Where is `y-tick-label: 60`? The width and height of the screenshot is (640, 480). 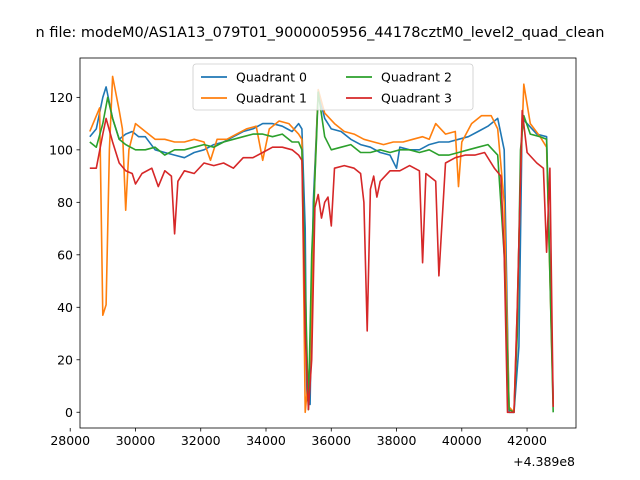
y-tick-label: 60 is located at coordinates (65, 254).